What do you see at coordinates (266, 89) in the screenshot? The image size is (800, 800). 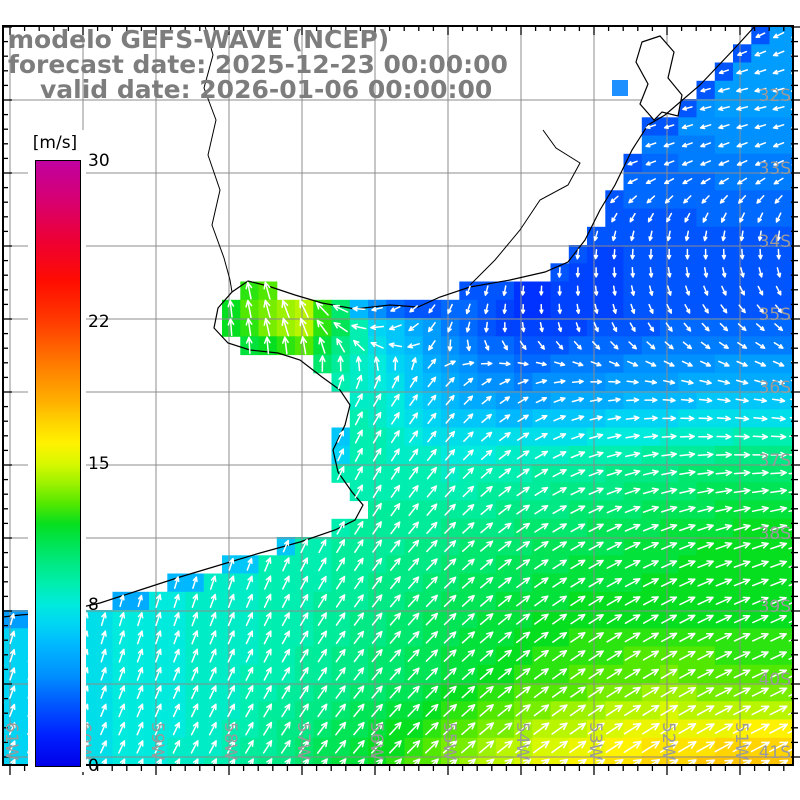 I see `valid-date-label: valid date: 2026-01-06 00:00:00` at bounding box center [266, 89].